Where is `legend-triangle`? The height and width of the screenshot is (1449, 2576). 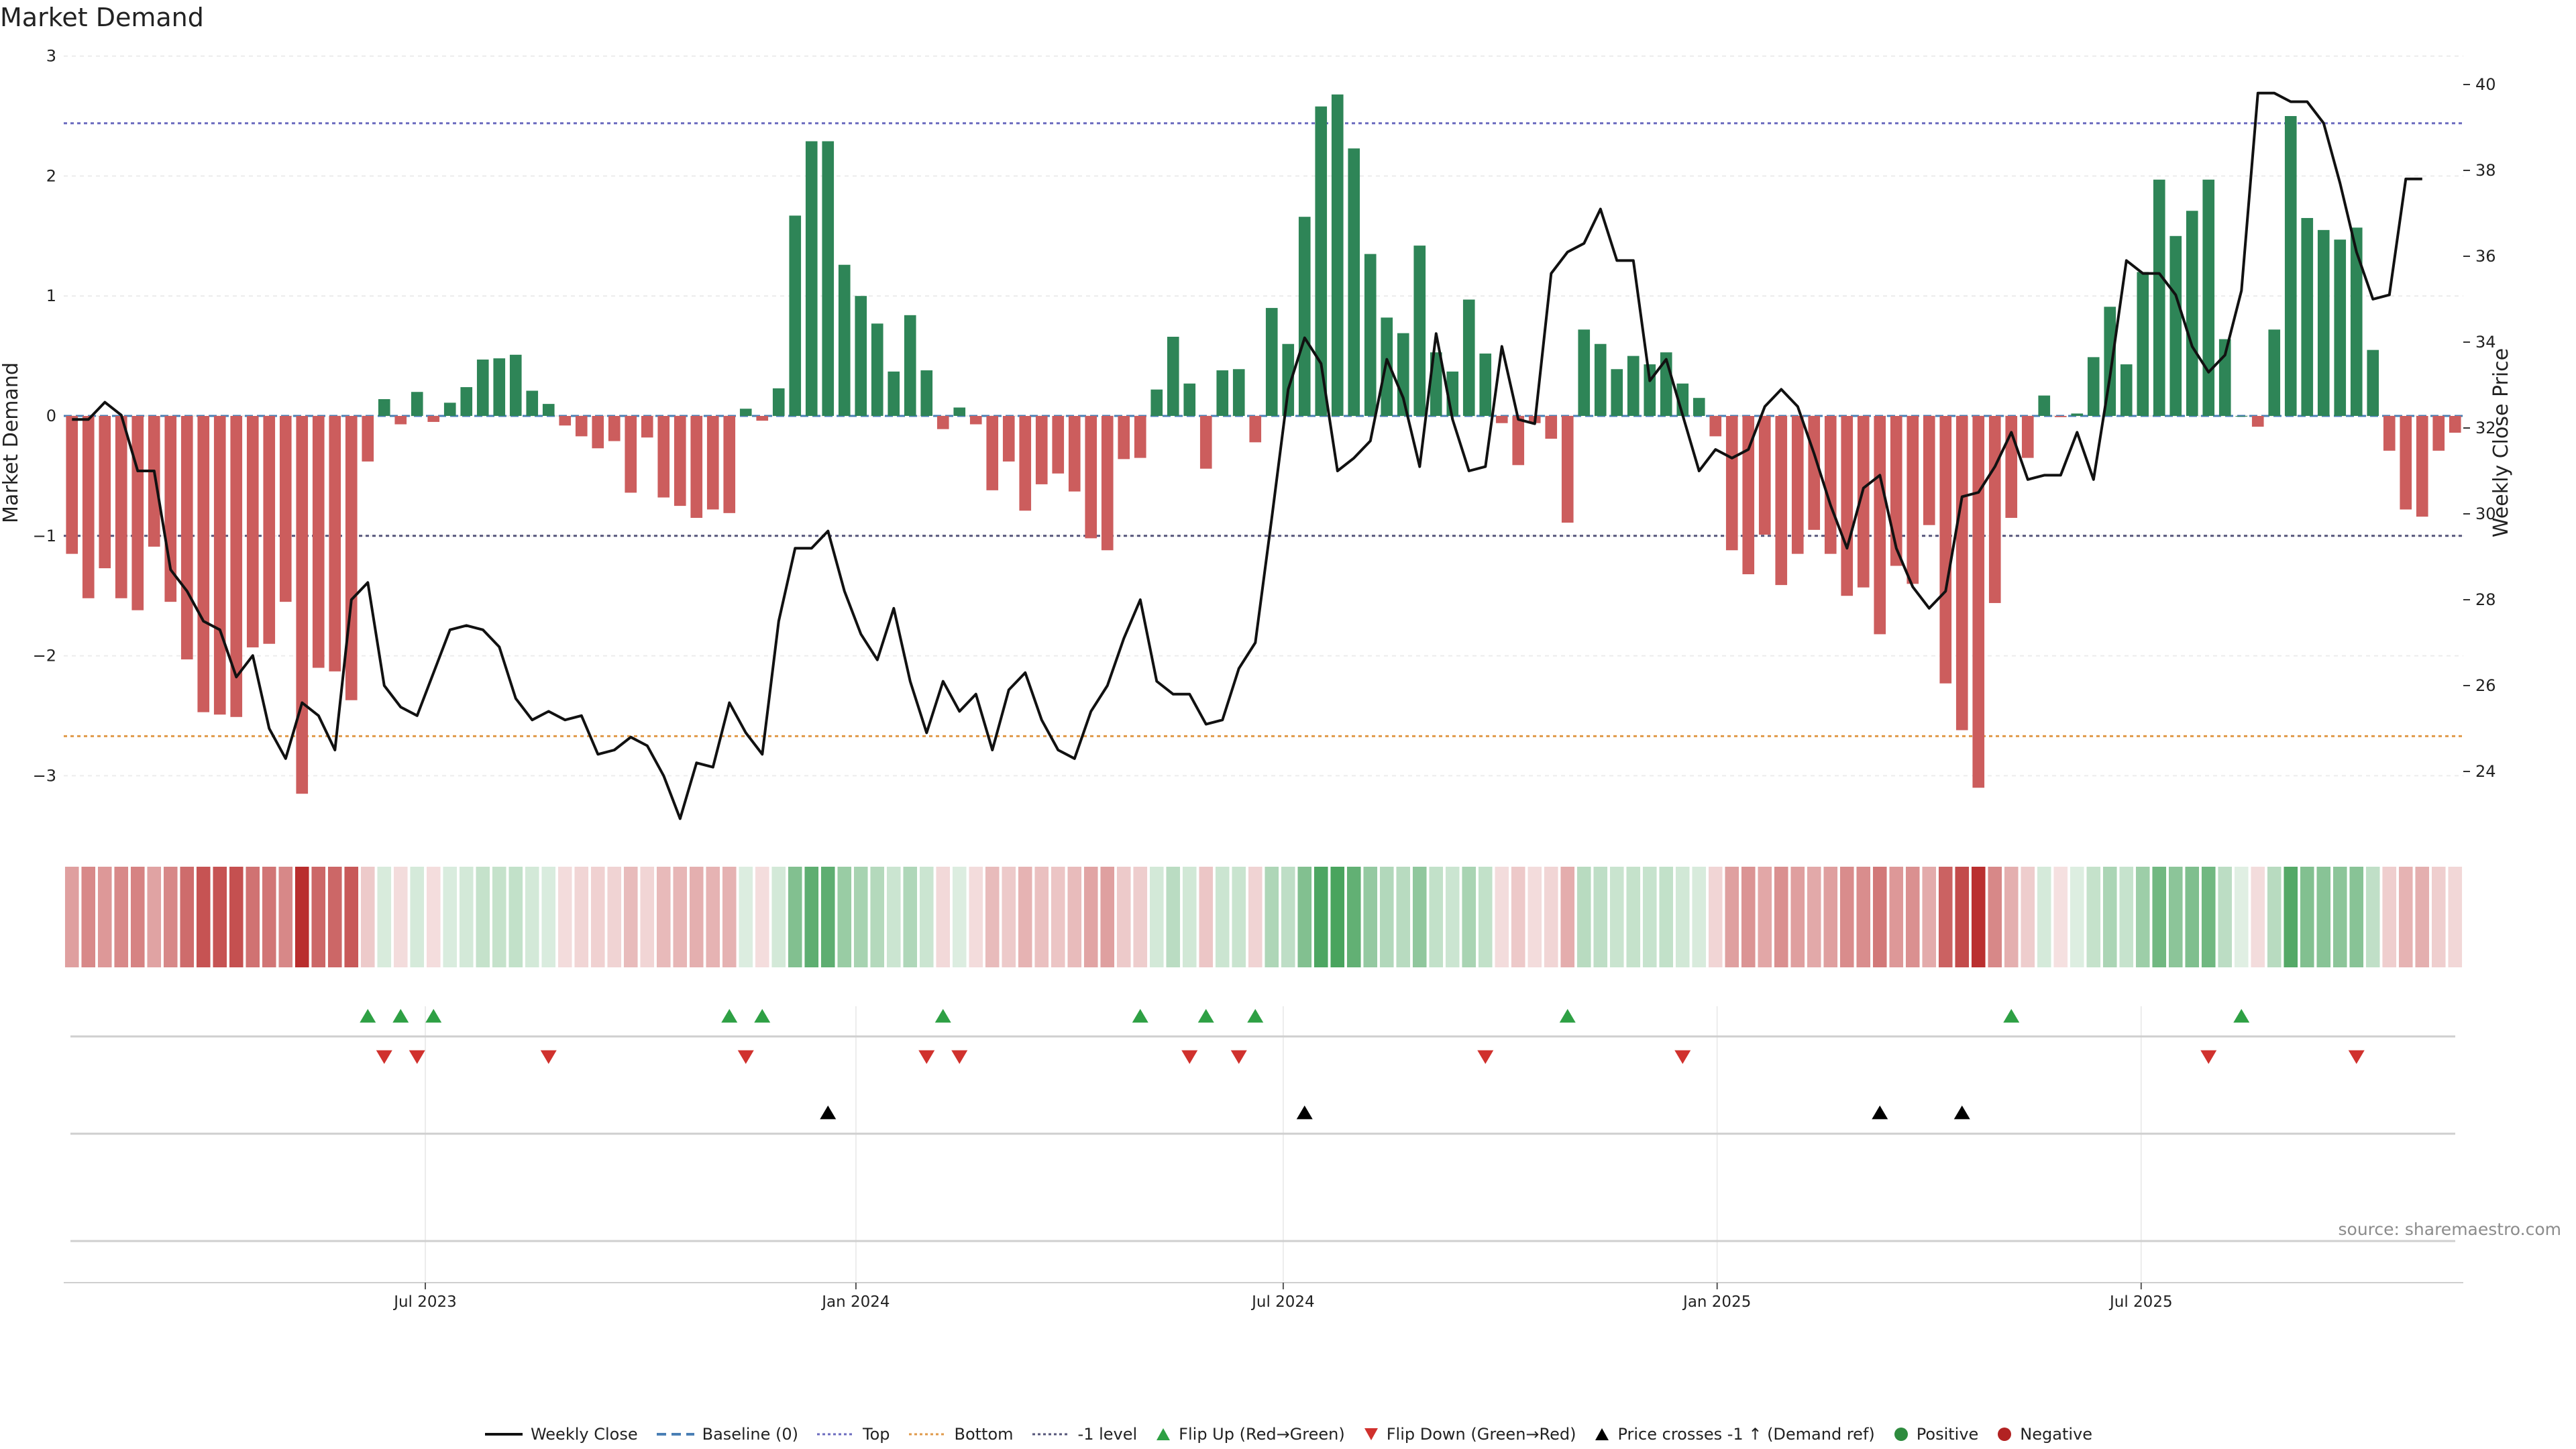 legend-triangle is located at coordinates (1602, 1434).